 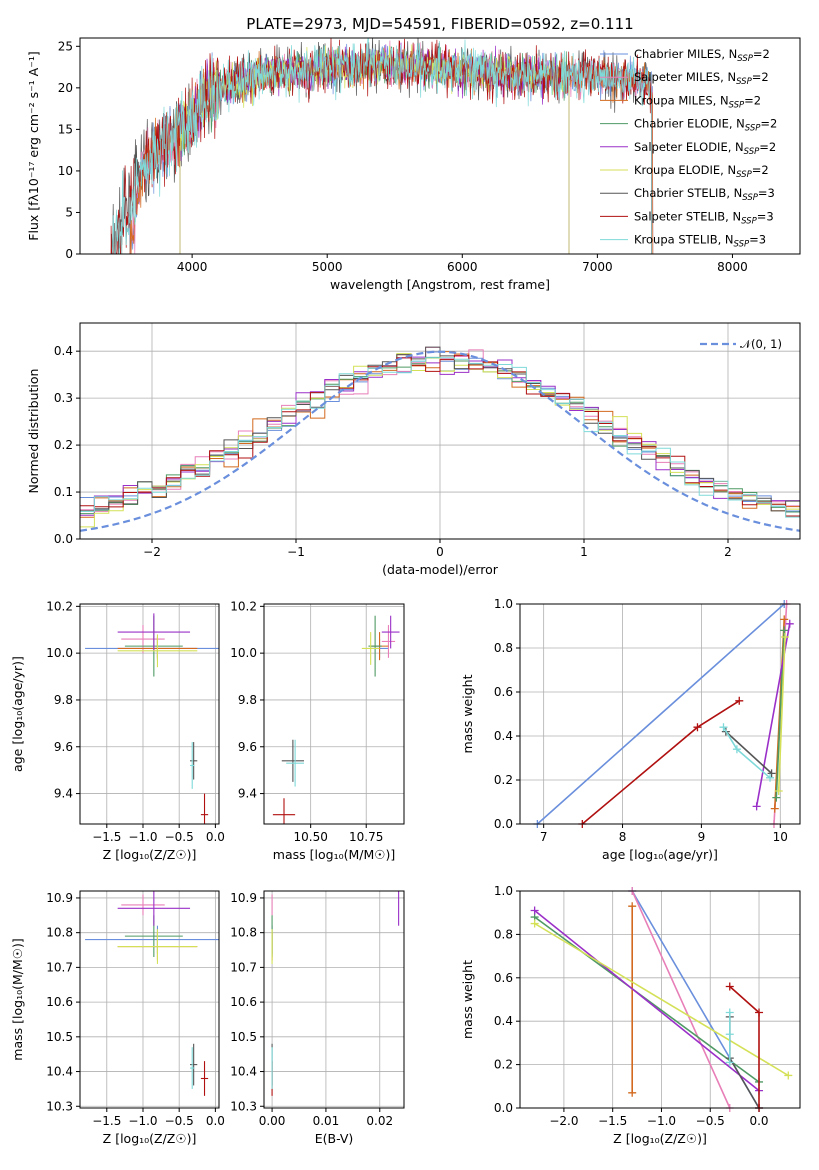 I want to click on x-axis-label: age [log₁₀(age/yr)], so click(x=660, y=854).